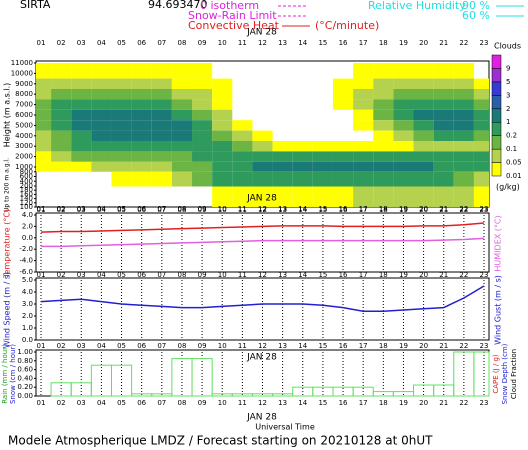 The height and width of the screenshot is (450, 528). What do you see at coordinates (507, 46) in the screenshot?
I see `colorbar-title: Clouds` at bounding box center [507, 46].